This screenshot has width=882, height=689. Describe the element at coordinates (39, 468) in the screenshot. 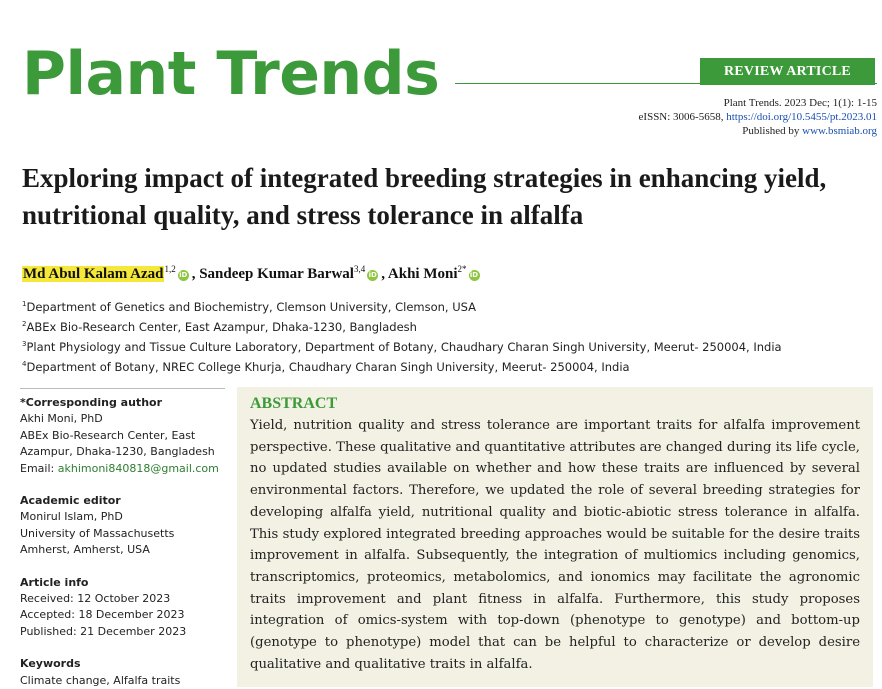

I see `email-label: Email:` at that location.